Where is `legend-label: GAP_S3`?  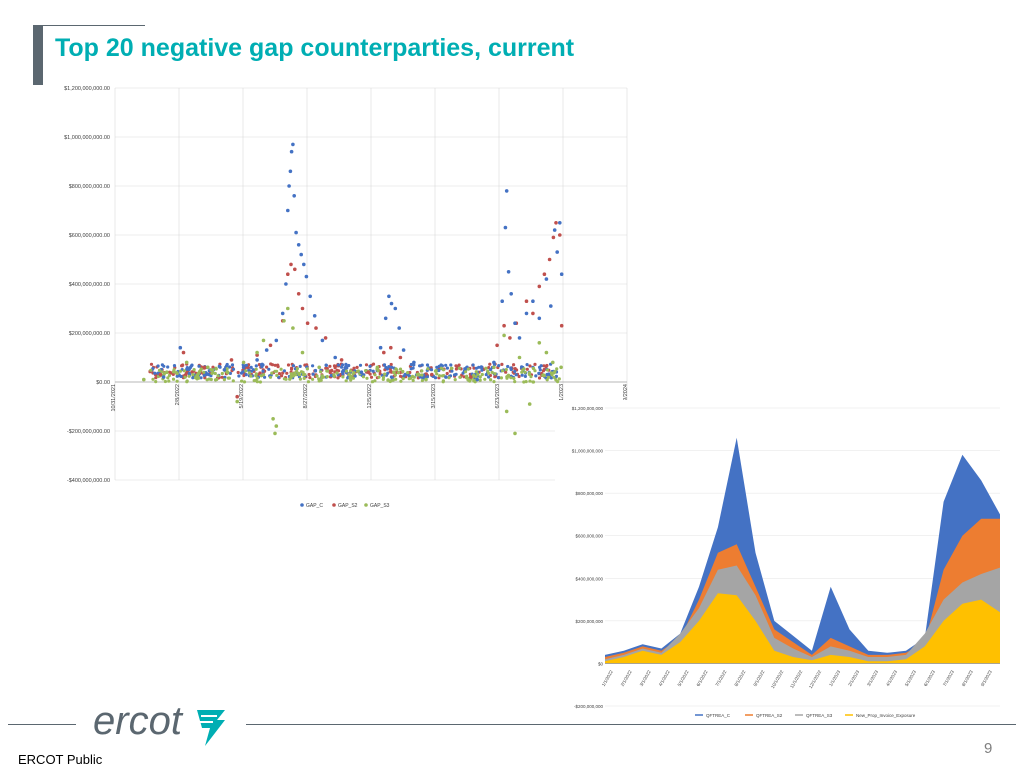
legend-label: GAP_S3 is located at coordinates (380, 506).